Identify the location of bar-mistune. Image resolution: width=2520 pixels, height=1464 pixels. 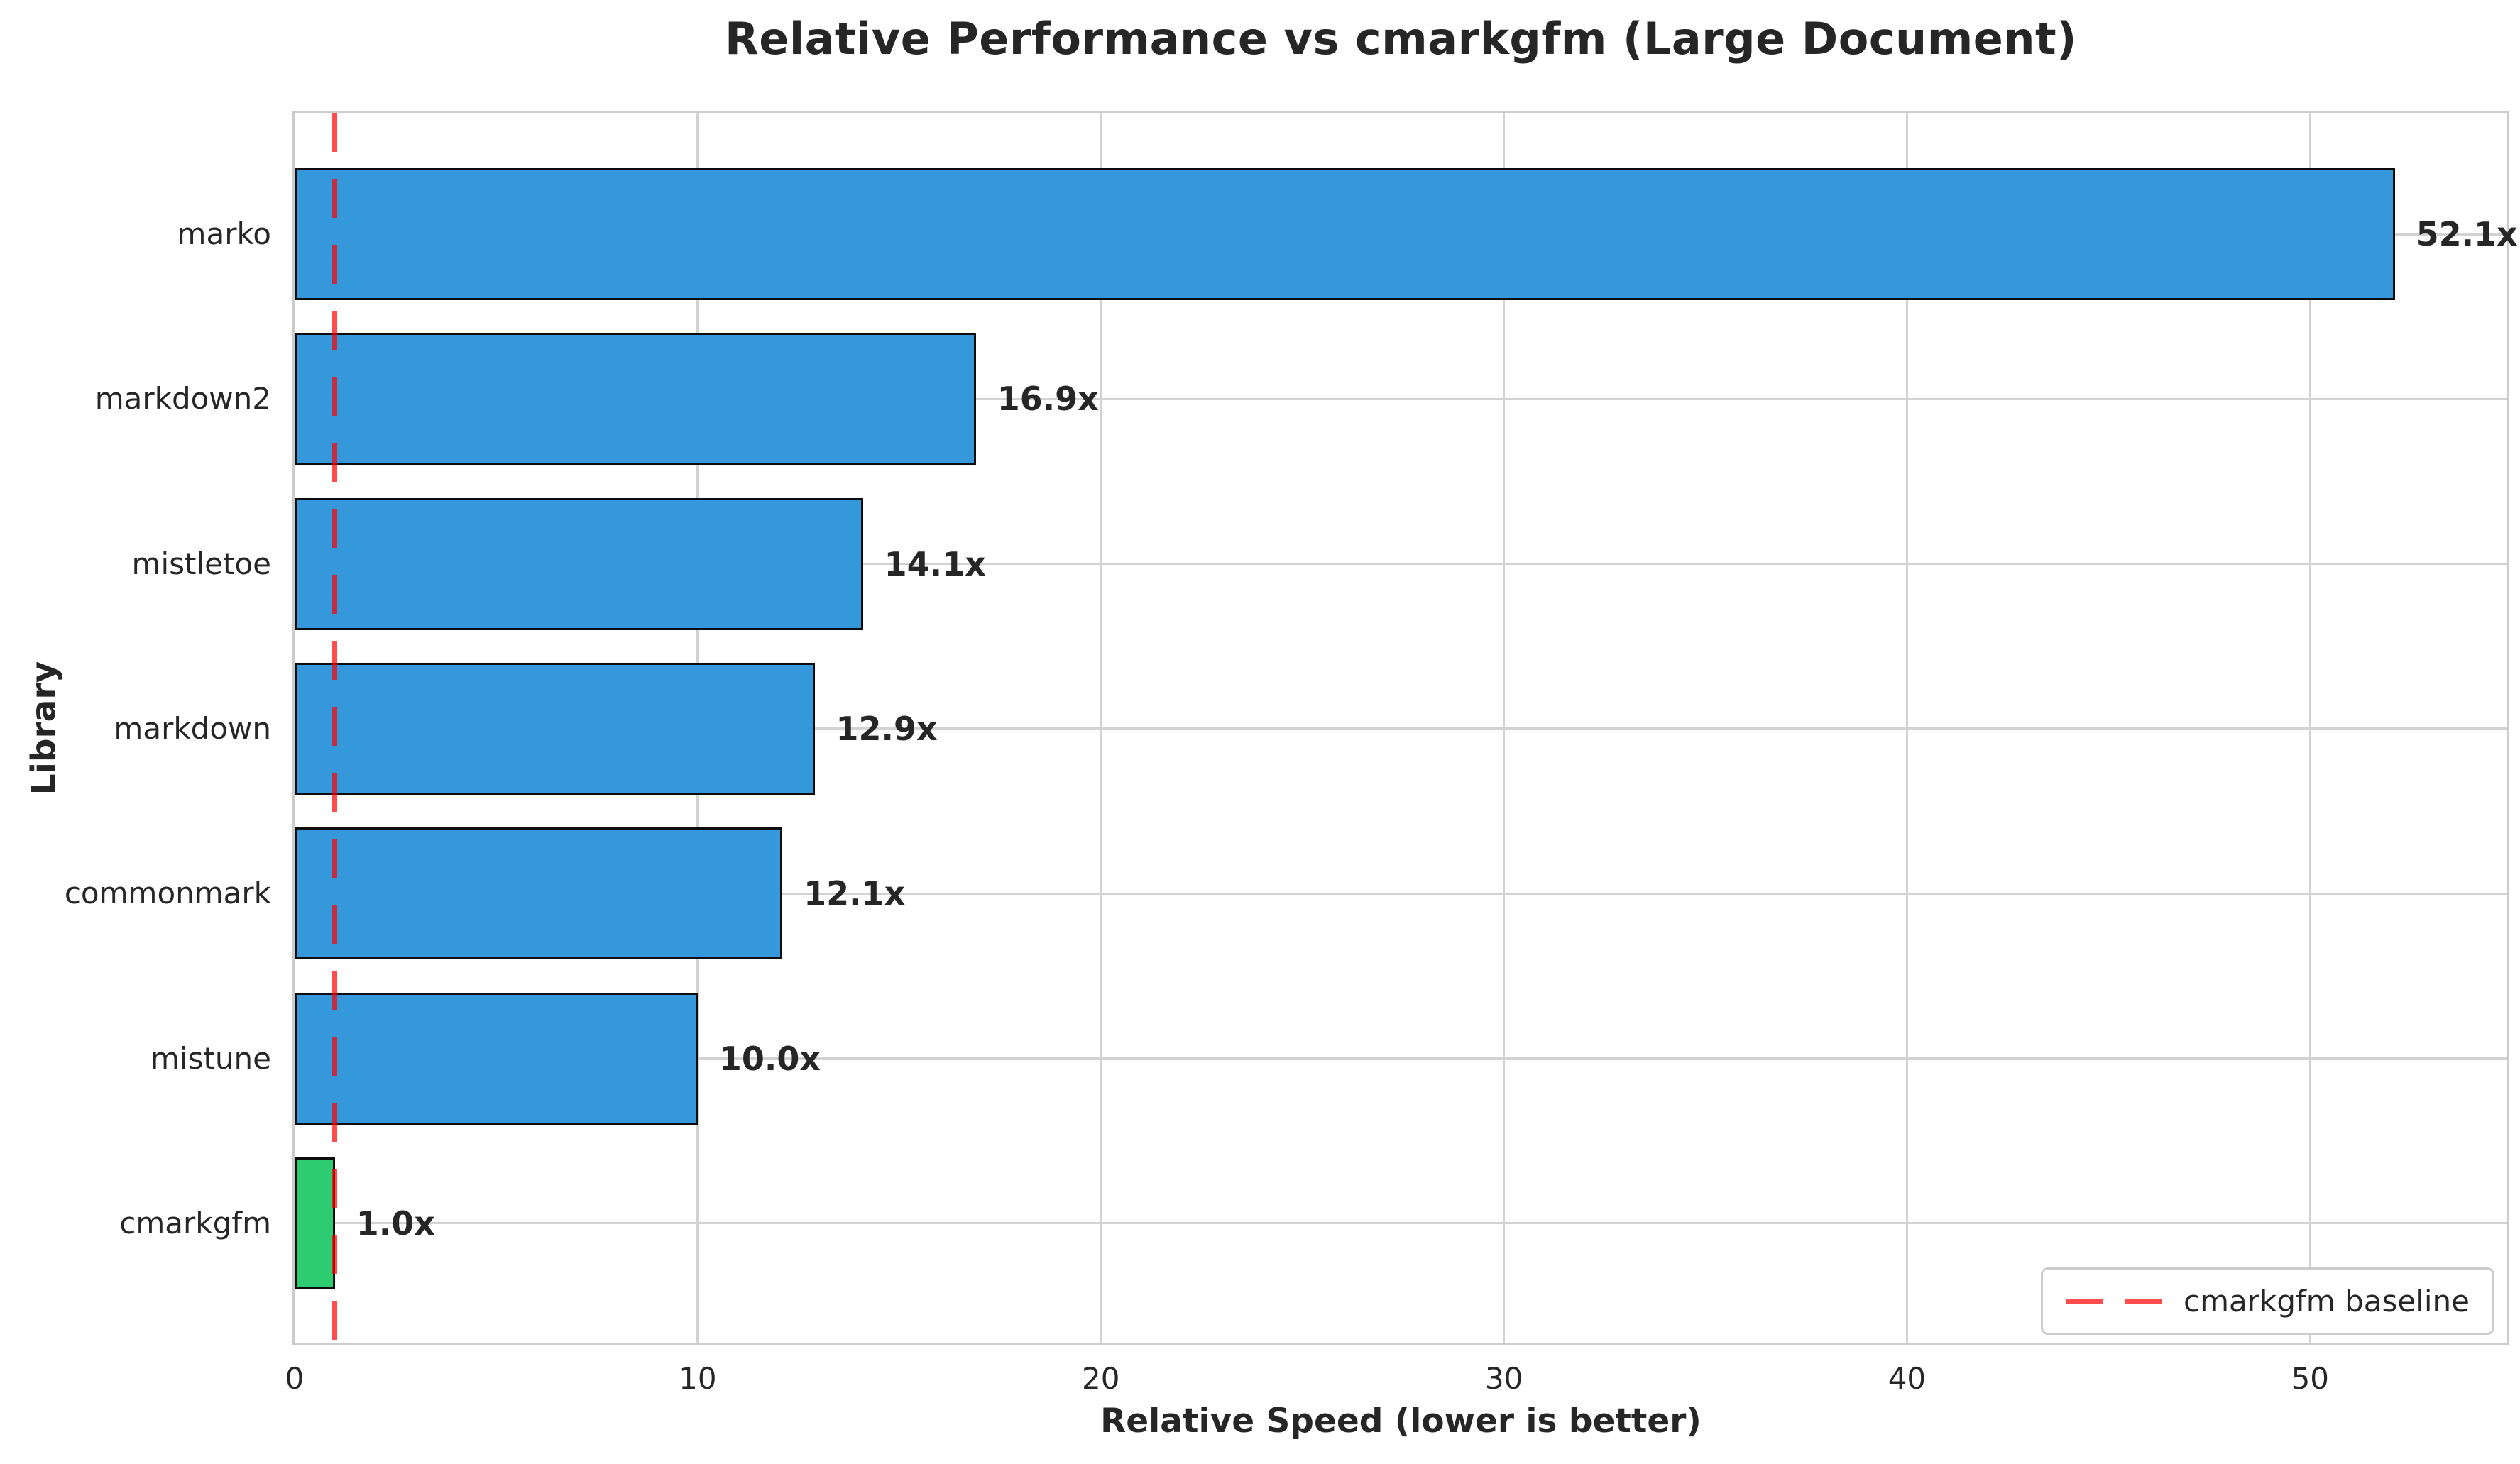
(497, 1058).